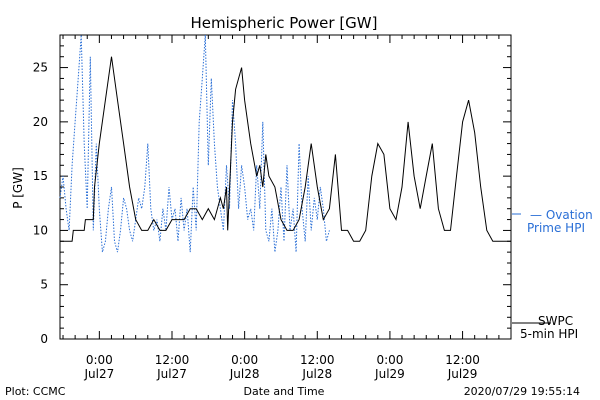 Image resolution: width=600 pixels, height=400 pixels. What do you see at coordinates (44, 339) in the screenshot?
I see `y-tick-label: 0` at bounding box center [44, 339].